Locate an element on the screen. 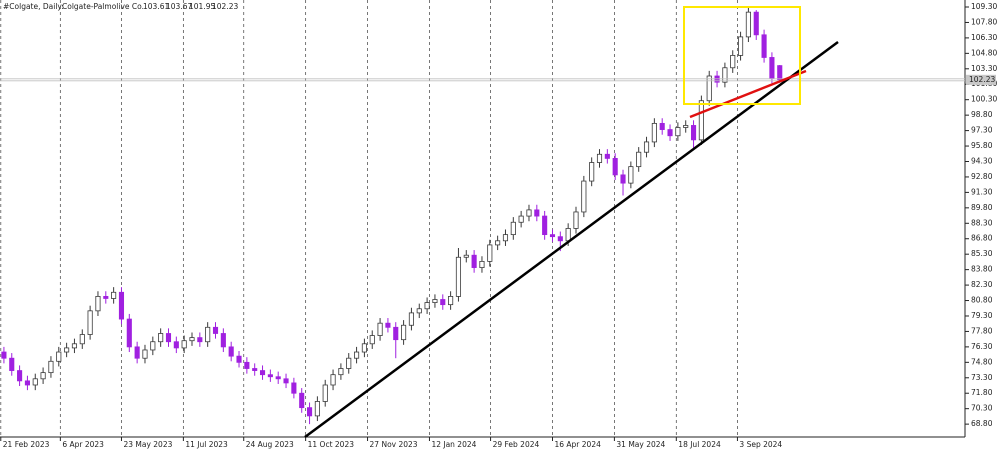 The image size is (1000, 451). x-tick-label: 3 Sep 2024 is located at coordinates (760, 444).